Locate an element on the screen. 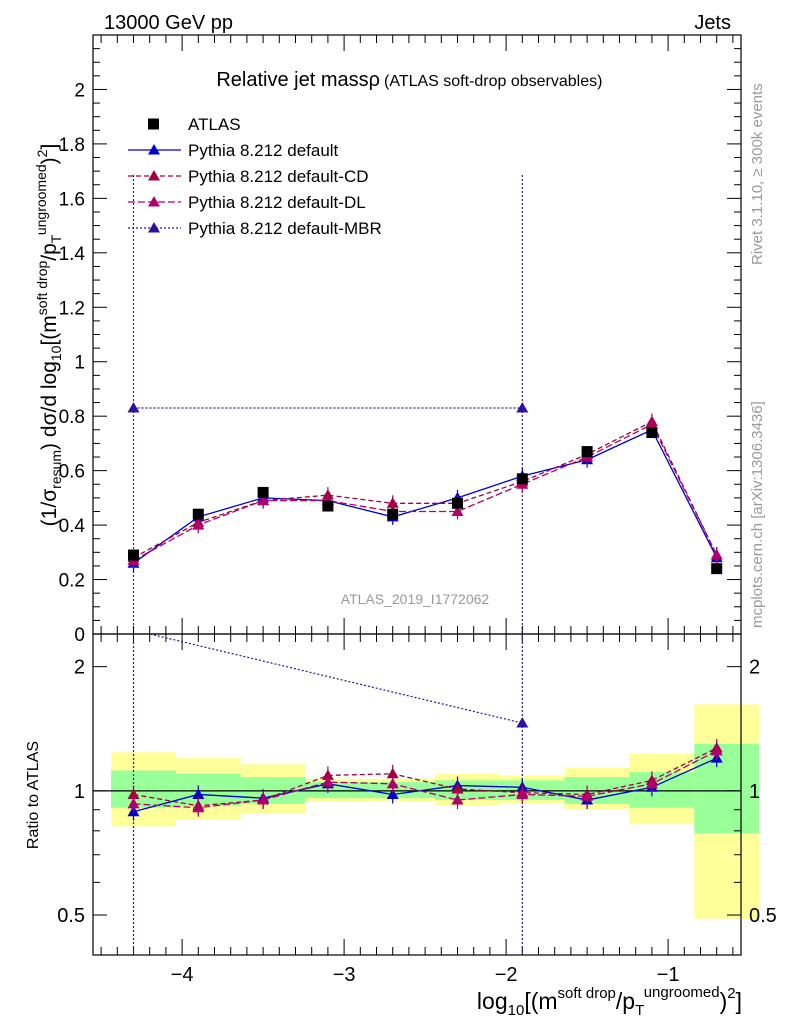  legend-entry: Pythia 8.212 default is located at coordinates (263, 150).